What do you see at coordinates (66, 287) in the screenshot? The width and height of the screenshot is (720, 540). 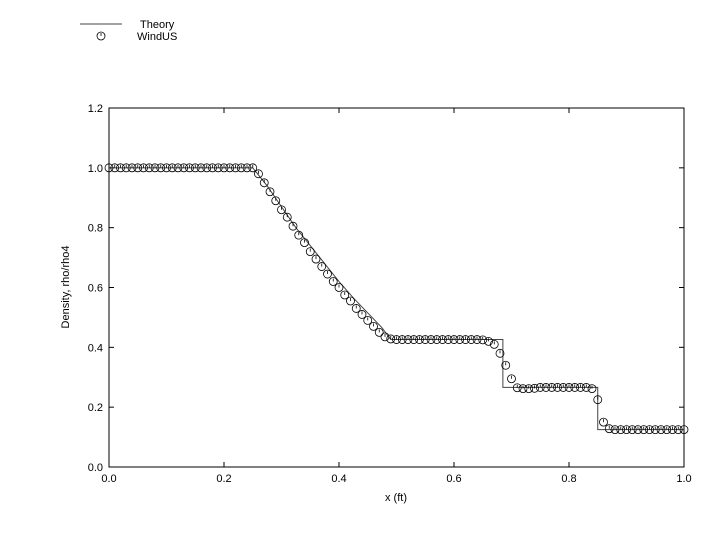 I see `y-axis-label: Density, rho/rho4` at bounding box center [66, 287].